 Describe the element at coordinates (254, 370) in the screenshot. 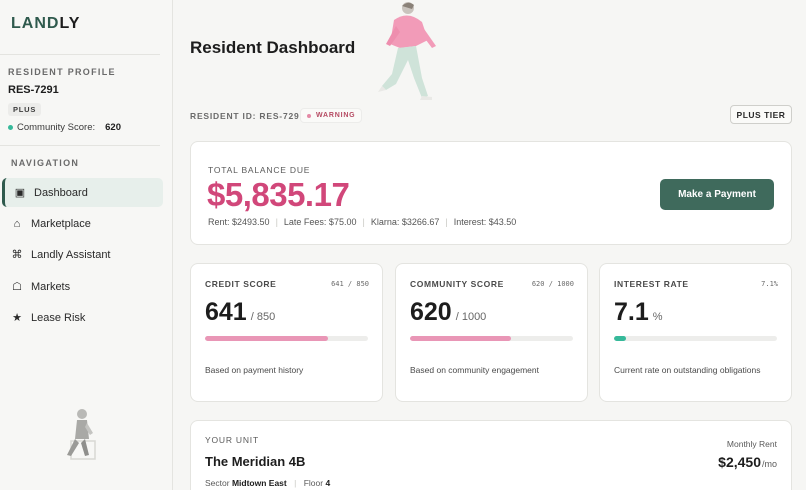

I see `metric-description: Based on payment history` at that location.